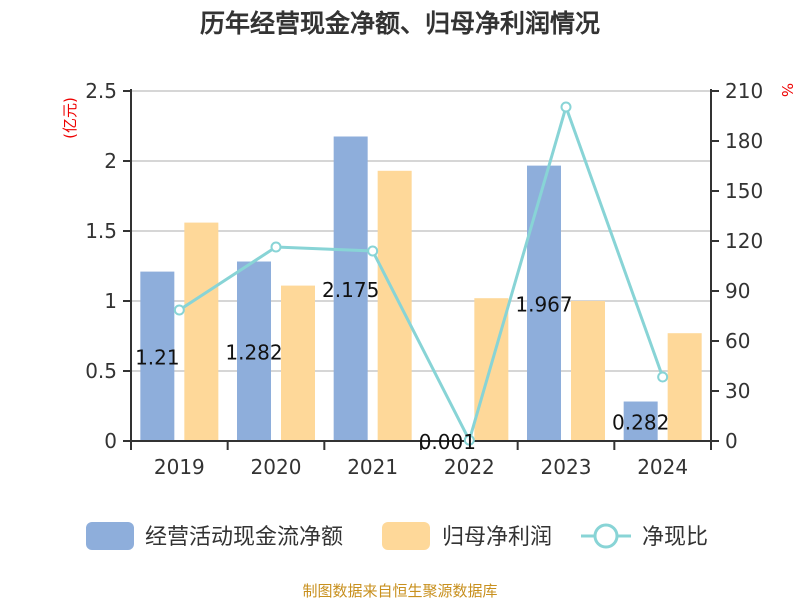 Image resolution: width=800 pixels, height=600 pixels. I want to click on data-label: 1.21, so click(157, 357).